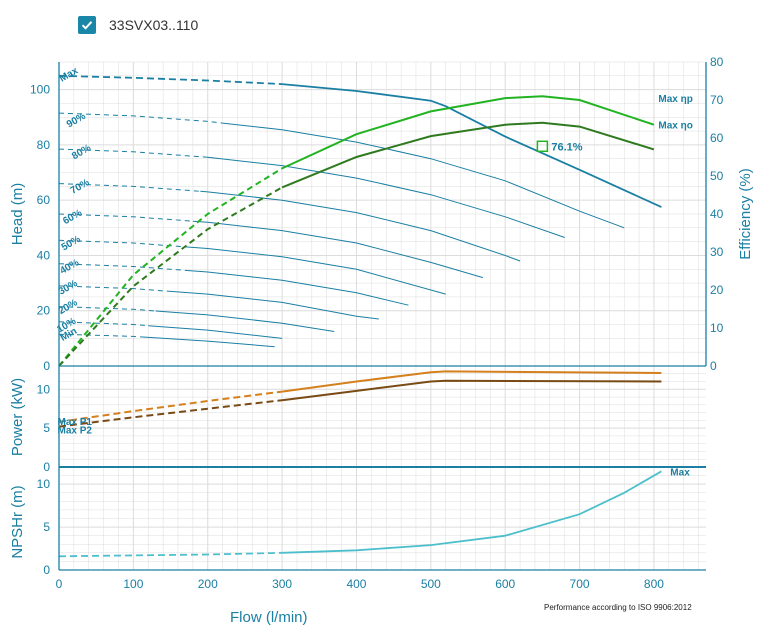 This screenshot has height=637, width=769. Describe the element at coordinates (717, 252) in the screenshot. I see `efficiency-tick-label: 30` at that location.